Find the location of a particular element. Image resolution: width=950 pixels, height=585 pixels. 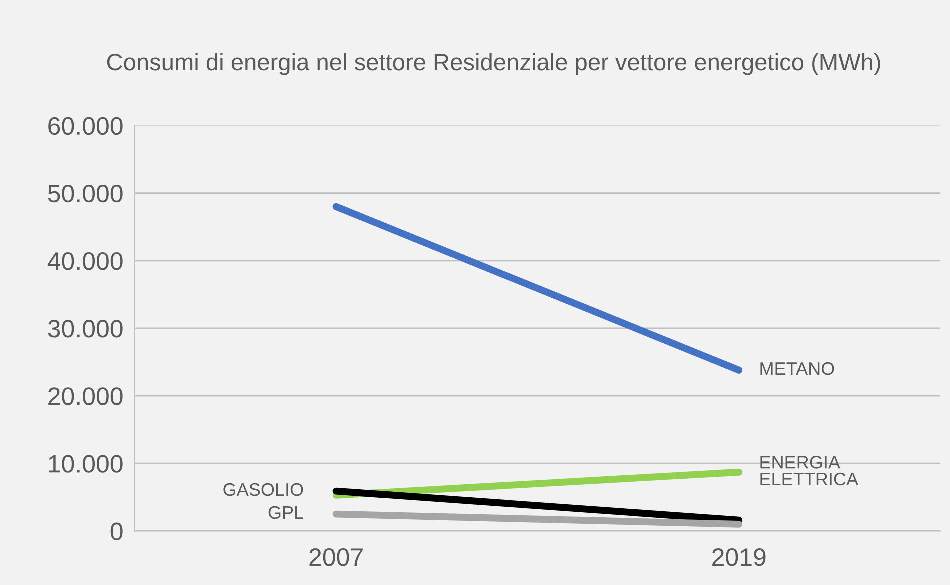

y-tick-label: 50.000 is located at coordinates (85, 193).